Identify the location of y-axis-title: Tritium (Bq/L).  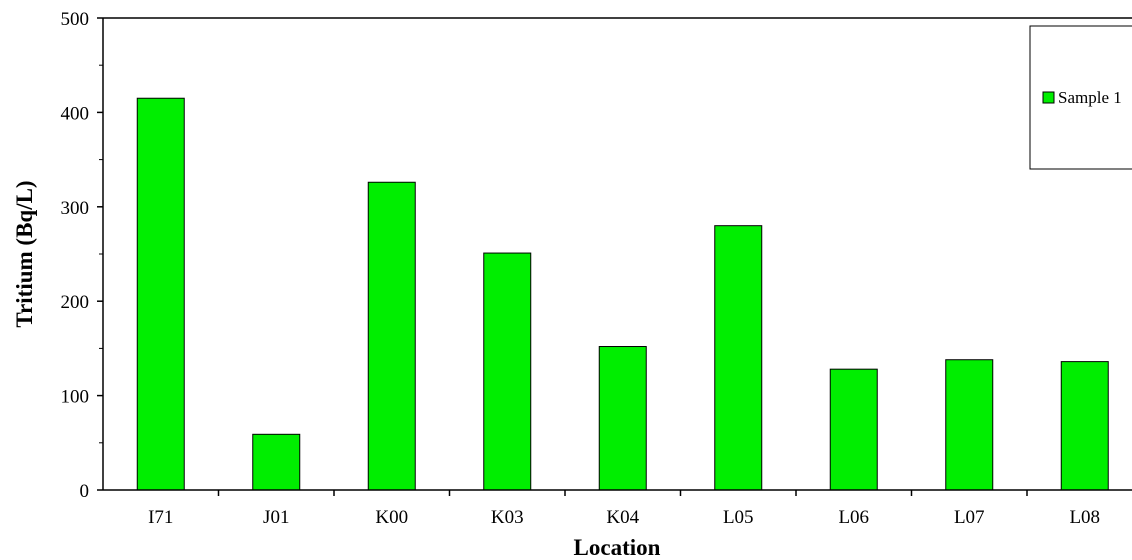
(24, 253).